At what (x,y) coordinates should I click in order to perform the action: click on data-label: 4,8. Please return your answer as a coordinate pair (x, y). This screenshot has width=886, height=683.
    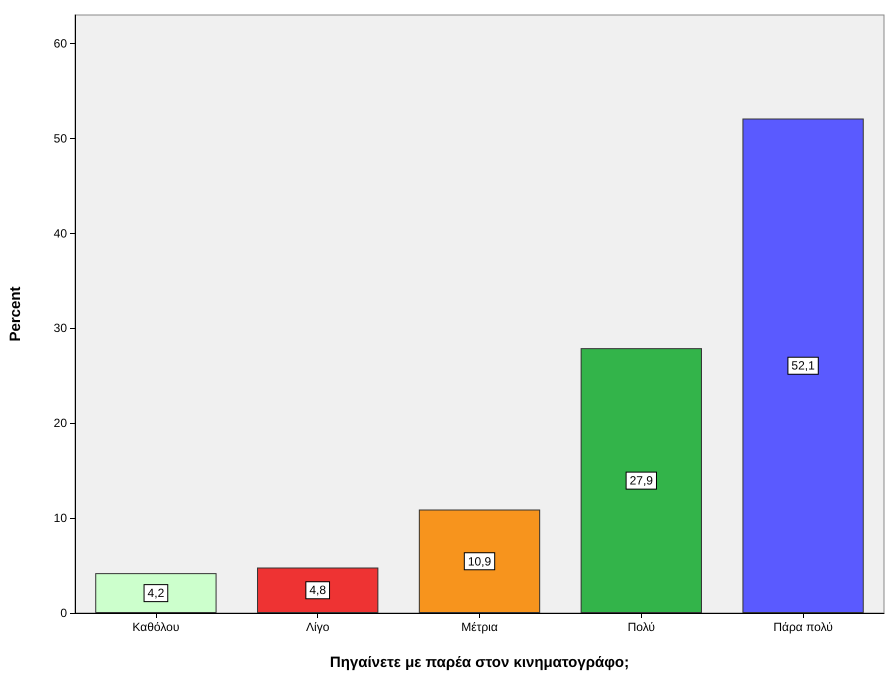
    Looking at the image, I should click on (317, 590).